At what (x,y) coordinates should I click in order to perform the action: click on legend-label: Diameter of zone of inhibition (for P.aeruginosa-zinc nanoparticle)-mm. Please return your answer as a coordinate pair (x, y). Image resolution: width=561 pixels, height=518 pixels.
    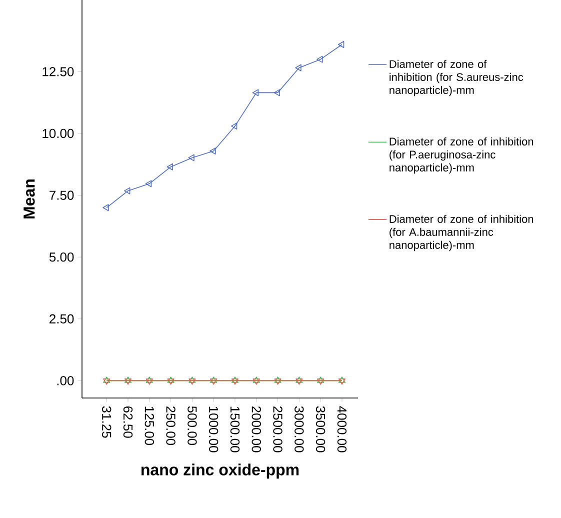
    Looking at the image, I should click on (462, 155).